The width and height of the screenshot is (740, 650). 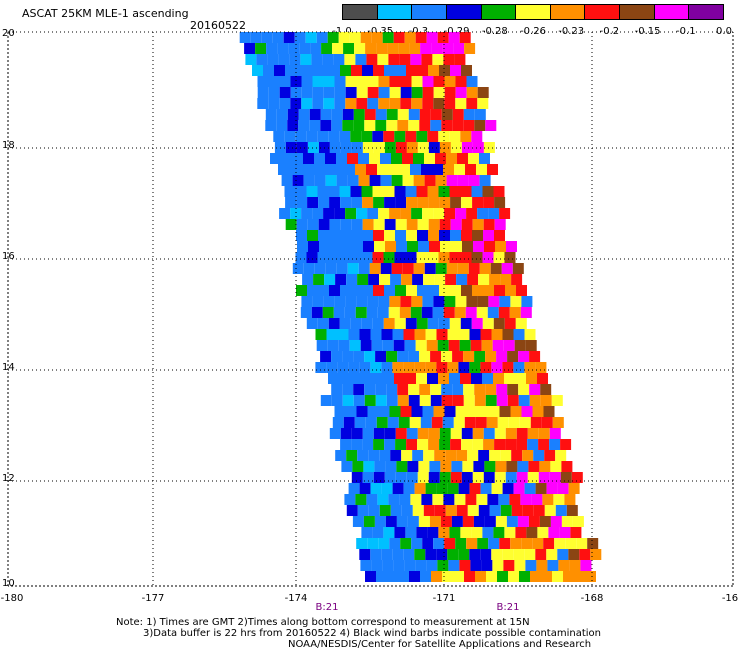 What do you see at coordinates (429, 12) in the screenshot?
I see `colorbar-segment` at bounding box center [429, 12].